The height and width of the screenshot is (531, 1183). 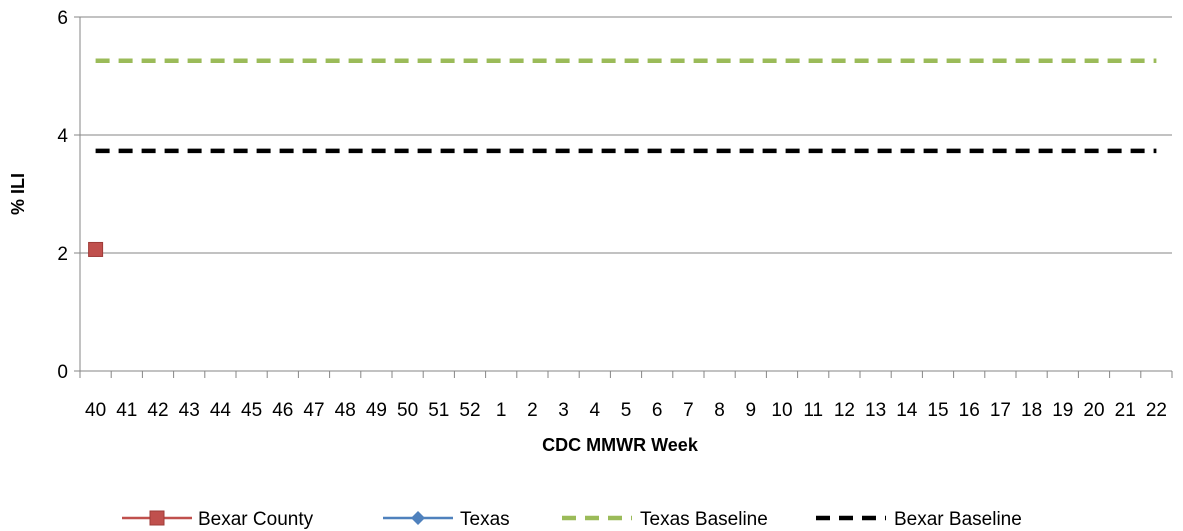 What do you see at coordinates (751, 410) in the screenshot?
I see `x-tick-label: 9` at bounding box center [751, 410].